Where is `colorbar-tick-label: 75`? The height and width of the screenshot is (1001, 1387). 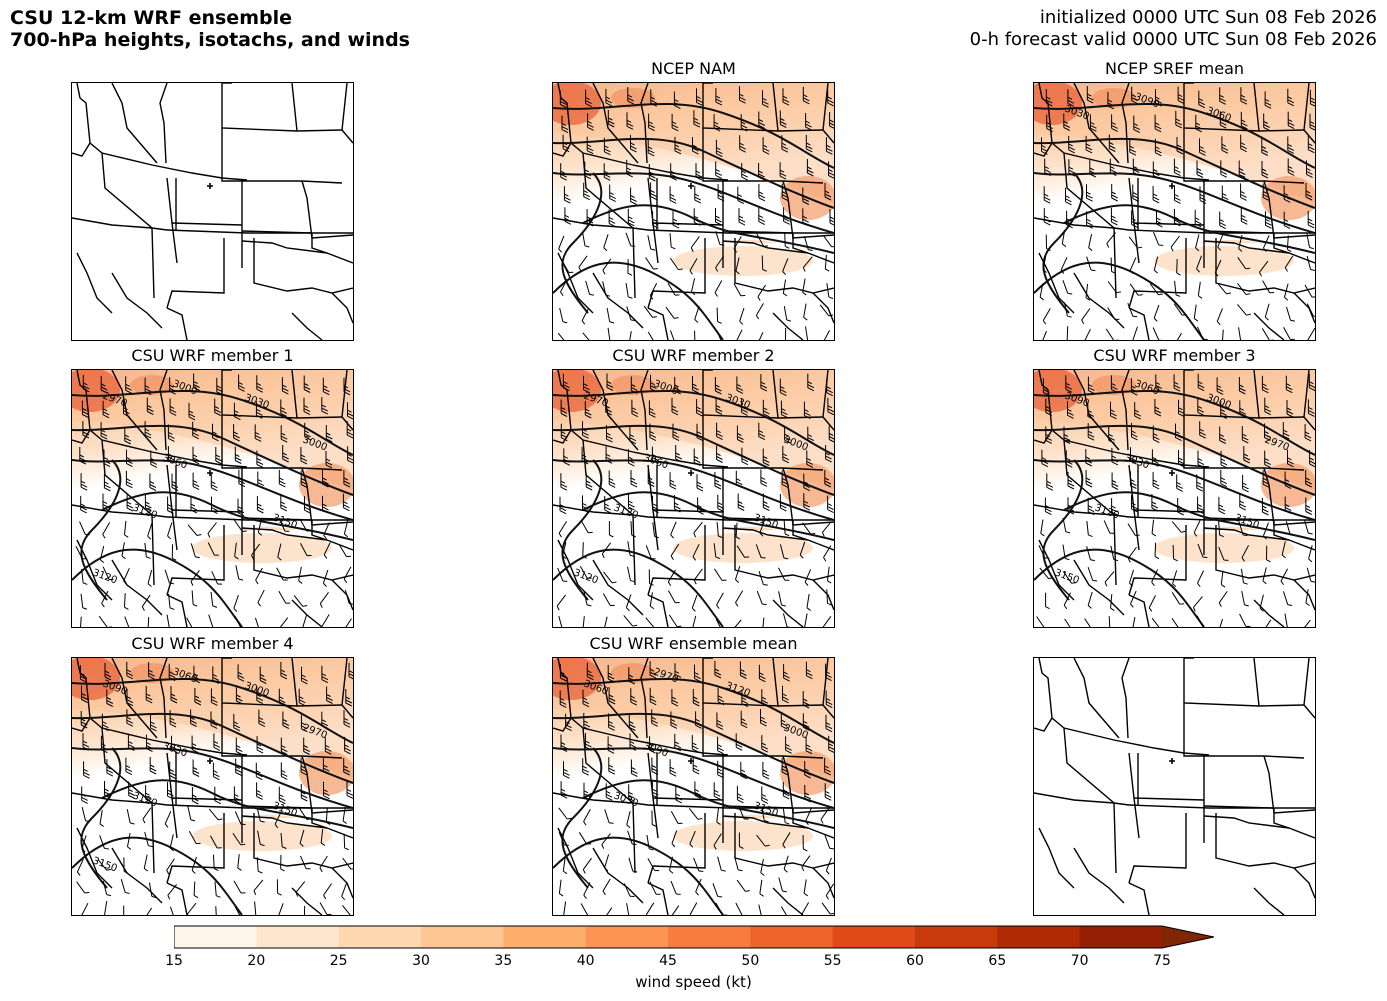 colorbar-tick-label: 75 is located at coordinates (1162, 961).